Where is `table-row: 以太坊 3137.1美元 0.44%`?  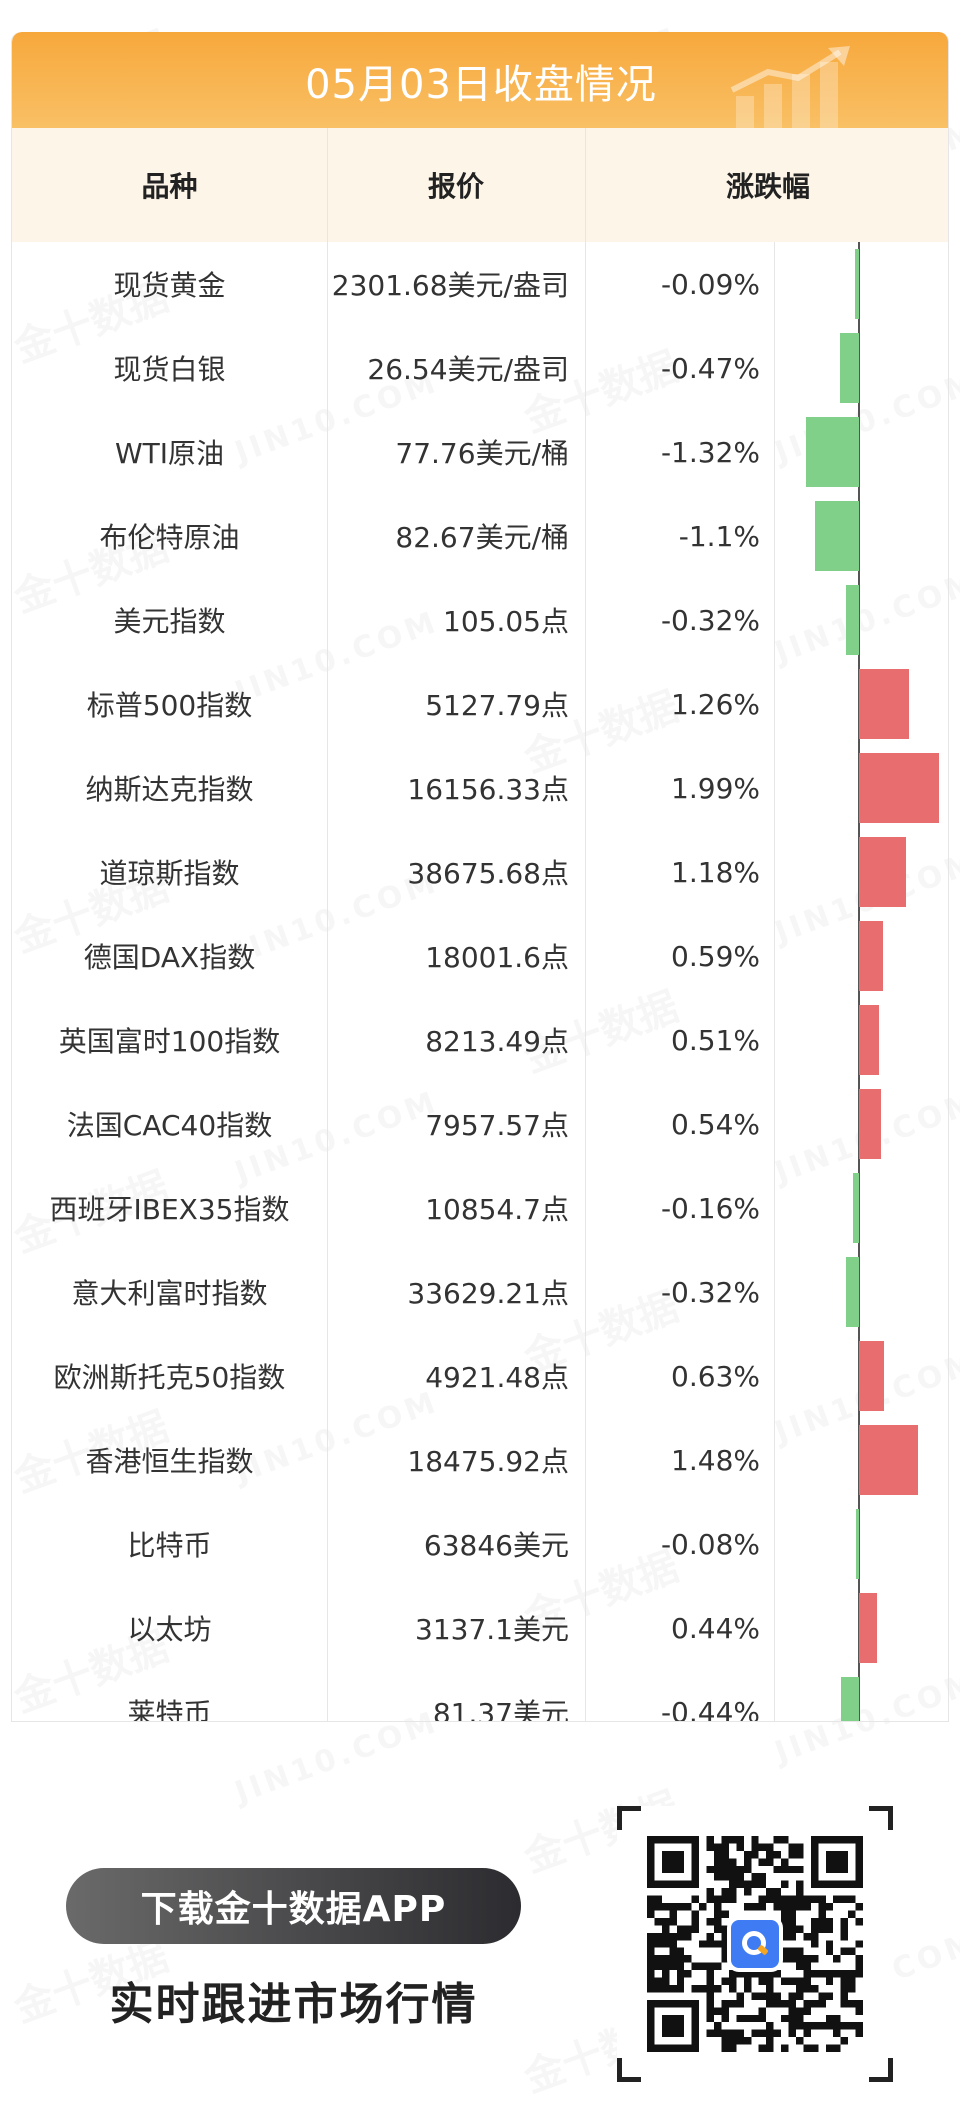 table-row: 以太坊 3137.1美元 0.44% is located at coordinates (480, 1628).